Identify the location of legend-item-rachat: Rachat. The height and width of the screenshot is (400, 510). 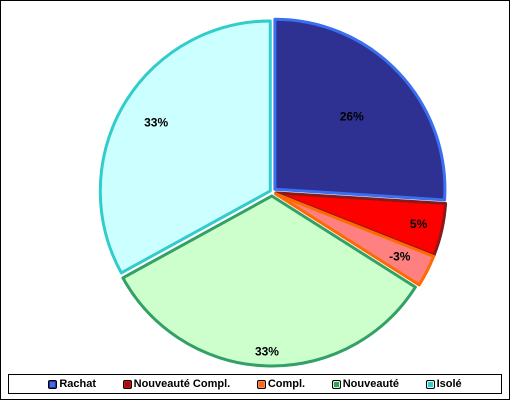
(72, 384).